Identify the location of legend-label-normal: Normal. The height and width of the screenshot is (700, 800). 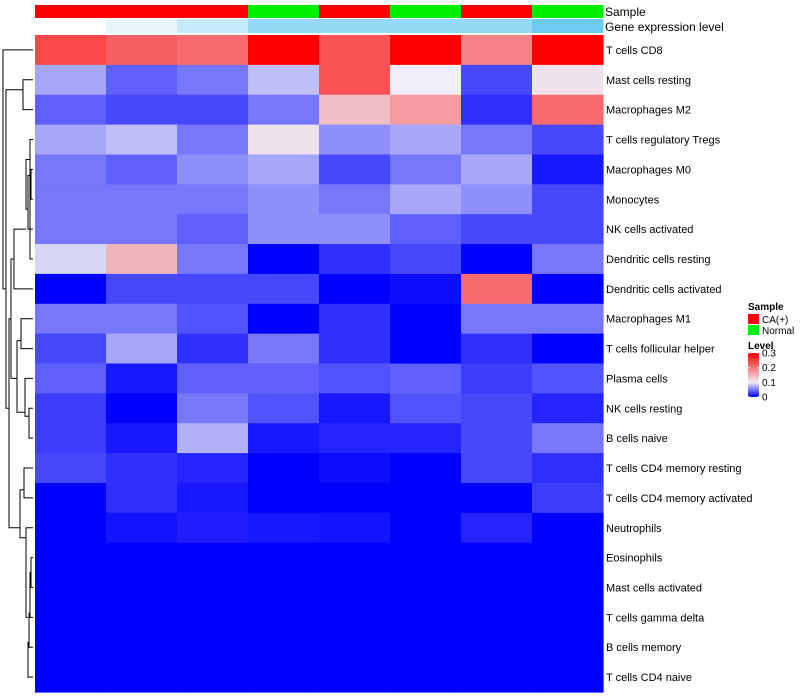
(778, 331).